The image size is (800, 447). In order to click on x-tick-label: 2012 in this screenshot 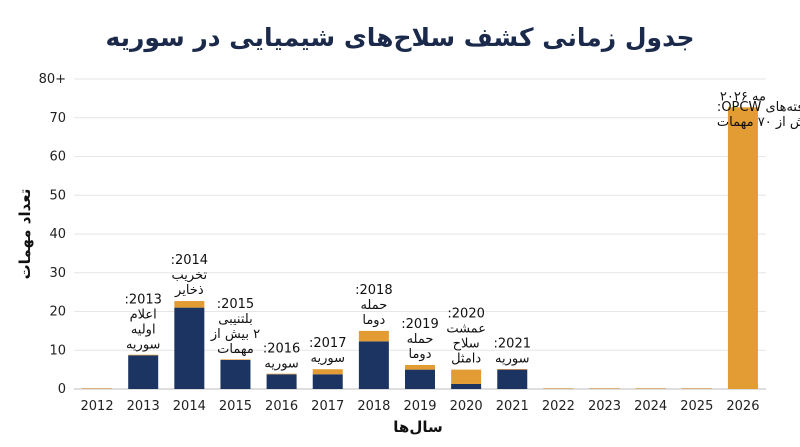, I will do `click(97, 406)`.